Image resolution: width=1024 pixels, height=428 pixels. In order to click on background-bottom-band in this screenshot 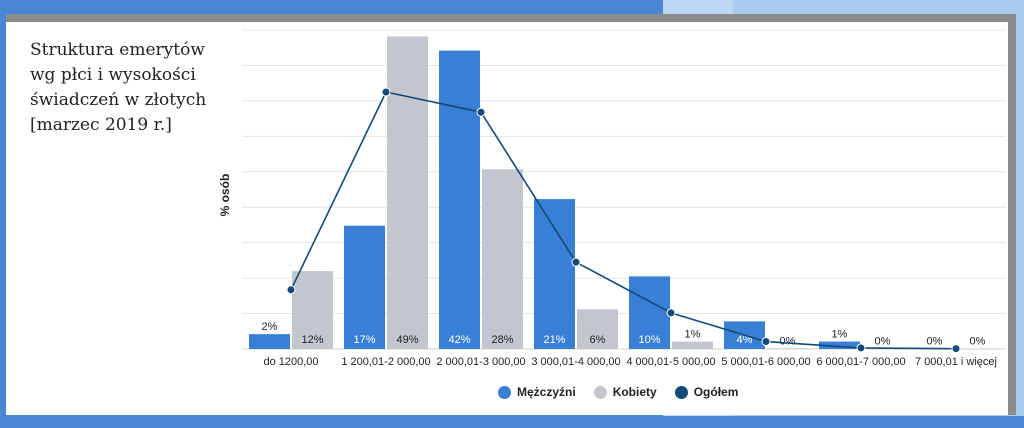, I will do `click(512, 422)`.